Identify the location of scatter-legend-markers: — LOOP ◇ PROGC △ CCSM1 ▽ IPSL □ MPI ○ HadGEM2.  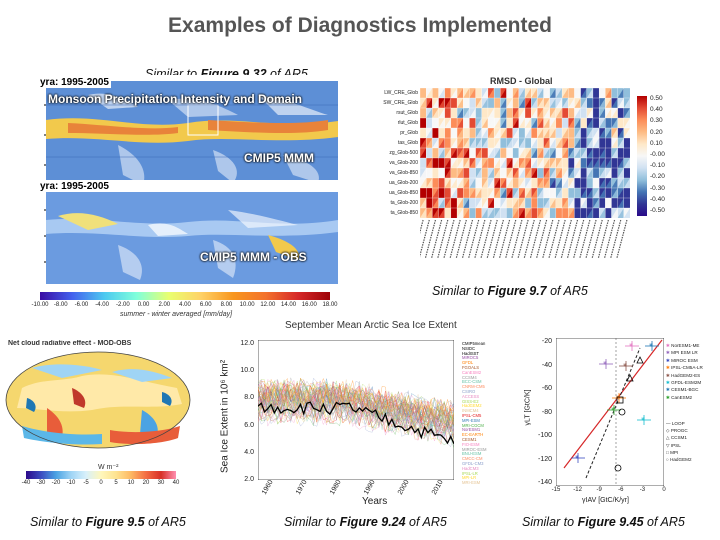
(693, 453).